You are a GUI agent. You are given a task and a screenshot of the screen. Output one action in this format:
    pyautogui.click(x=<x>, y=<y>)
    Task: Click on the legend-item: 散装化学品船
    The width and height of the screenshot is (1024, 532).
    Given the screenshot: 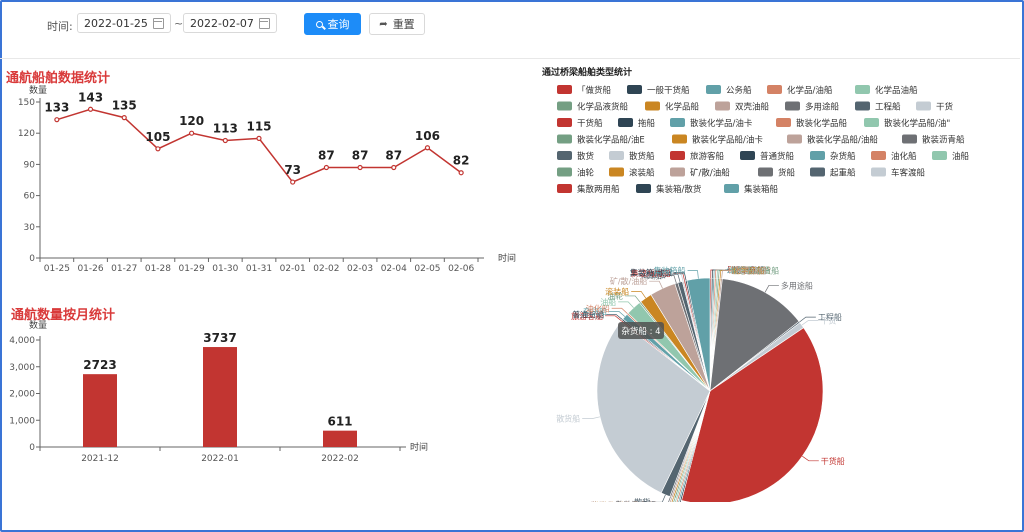 What is the action you would take?
    pyautogui.click(x=812, y=123)
    